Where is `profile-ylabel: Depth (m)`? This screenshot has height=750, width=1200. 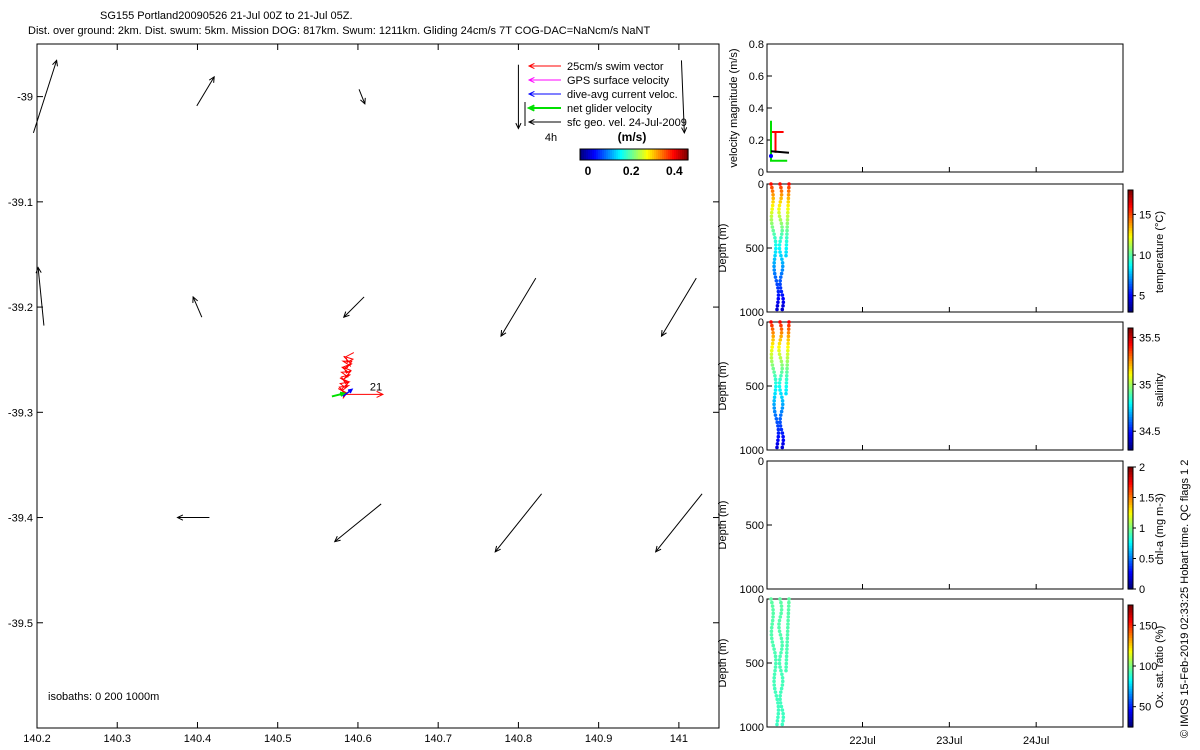 profile-ylabel: Depth (m) is located at coordinates (723, 525).